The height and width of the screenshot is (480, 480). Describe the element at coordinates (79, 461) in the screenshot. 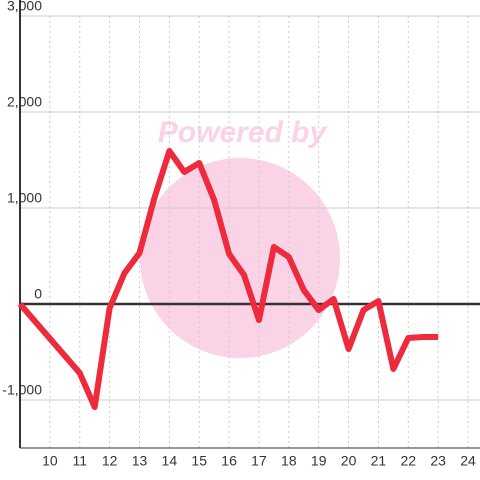

I see `x-tick-label: 11` at that location.